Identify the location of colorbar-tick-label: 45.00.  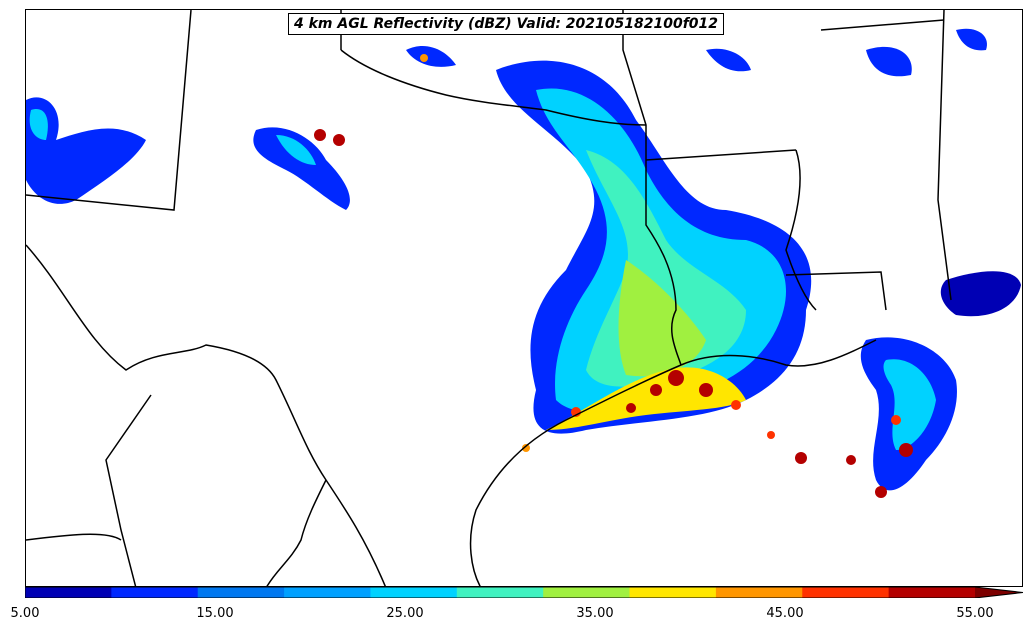
(785, 613).